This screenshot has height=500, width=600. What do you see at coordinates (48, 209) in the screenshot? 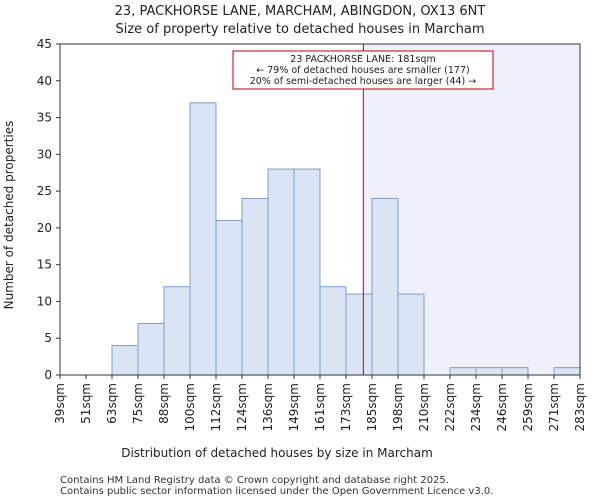
I see `y-axis: 0 5 10 15 20 25 30 35 40 45` at bounding box center [48, 209].